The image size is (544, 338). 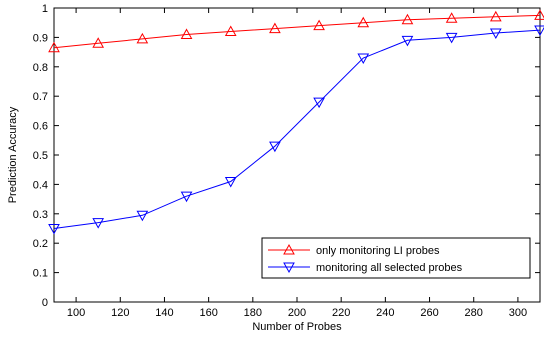 What do you see at coordinates (289, 249) in the screenshot?
I see `legend-marker-only-li` at bounding box center [289, 249].